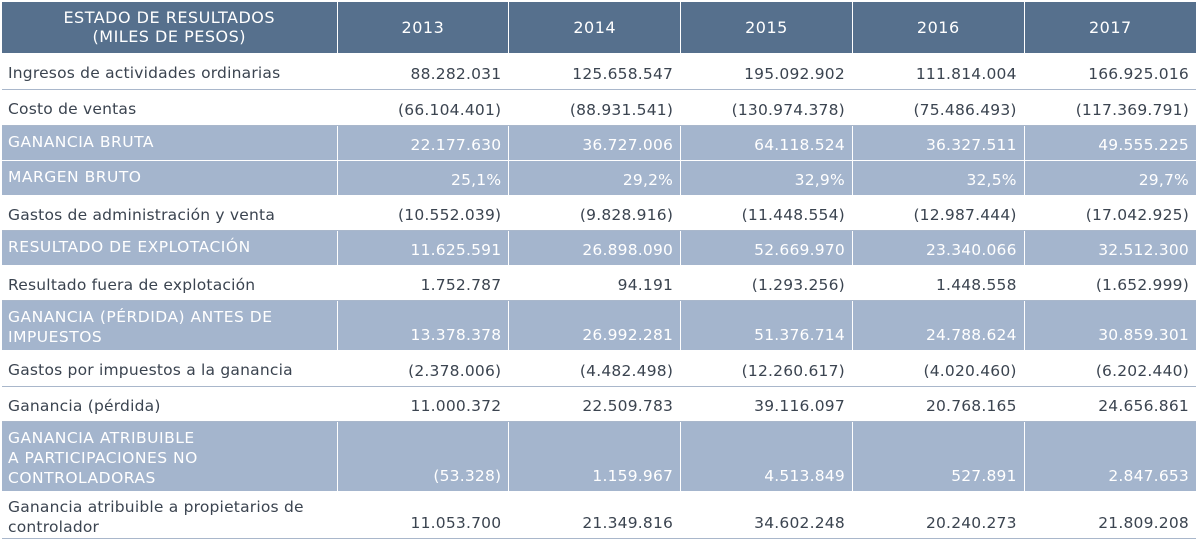  I want to click on row-label: GANANCIA BRUTA, so click(170, 143).